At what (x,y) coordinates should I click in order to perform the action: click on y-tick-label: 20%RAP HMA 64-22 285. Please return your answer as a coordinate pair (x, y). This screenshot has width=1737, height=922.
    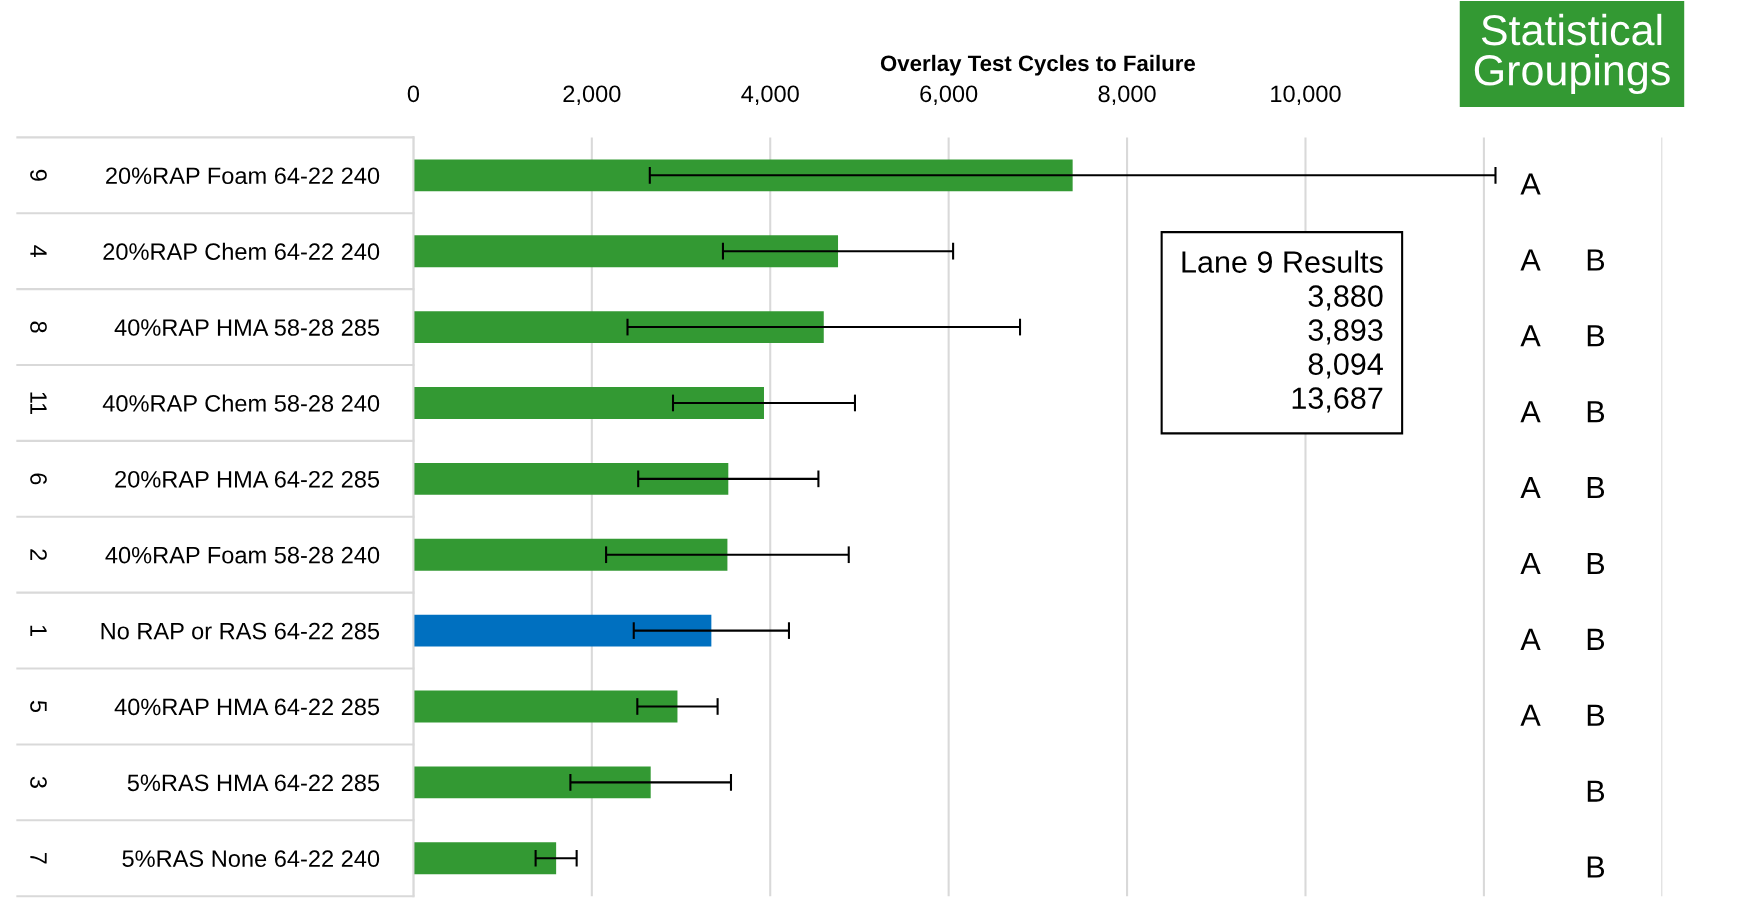
    Looking at the image, I should click on (247, 479).